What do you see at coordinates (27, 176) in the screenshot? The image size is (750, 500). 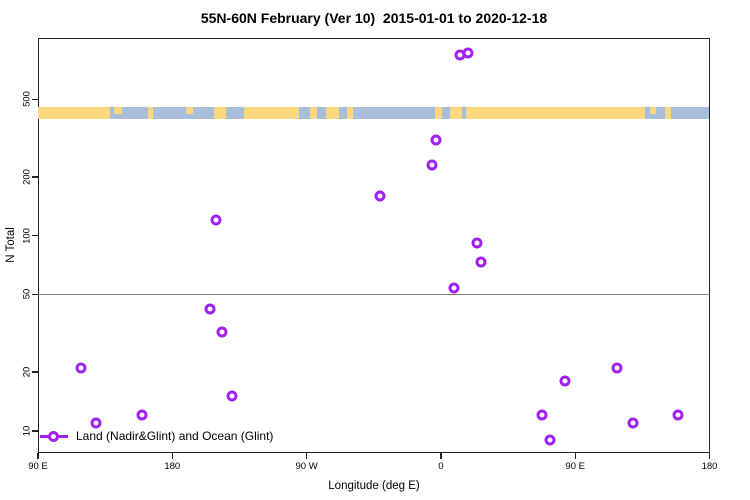 I see `y-tick-label: 200` at bounding box center [27, 176].